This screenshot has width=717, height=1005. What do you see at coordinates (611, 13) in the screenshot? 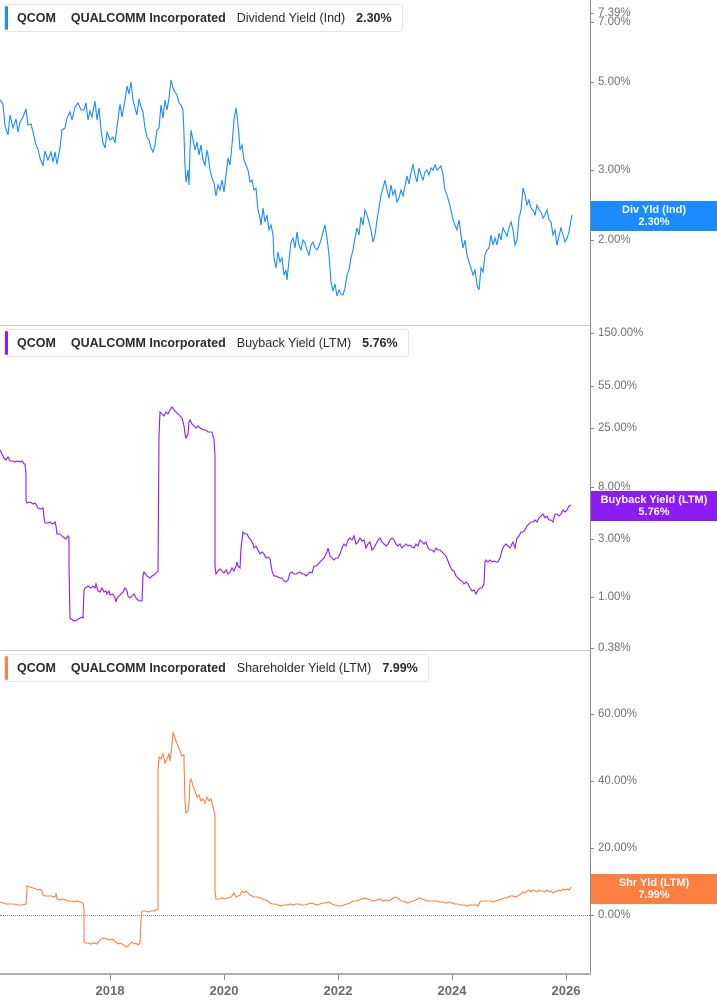
I see `y-tick: 7.39%` at bounding box center [611, 13].